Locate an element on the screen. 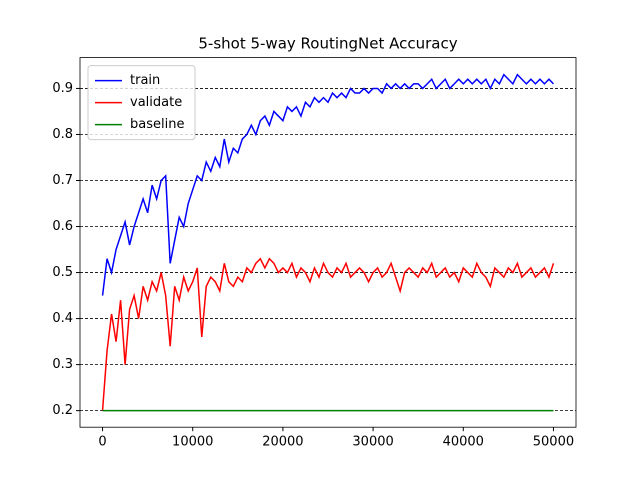 This screenshot has height=480, width=640. x-tick-label: 10000 is located at coordinates (192, 442).